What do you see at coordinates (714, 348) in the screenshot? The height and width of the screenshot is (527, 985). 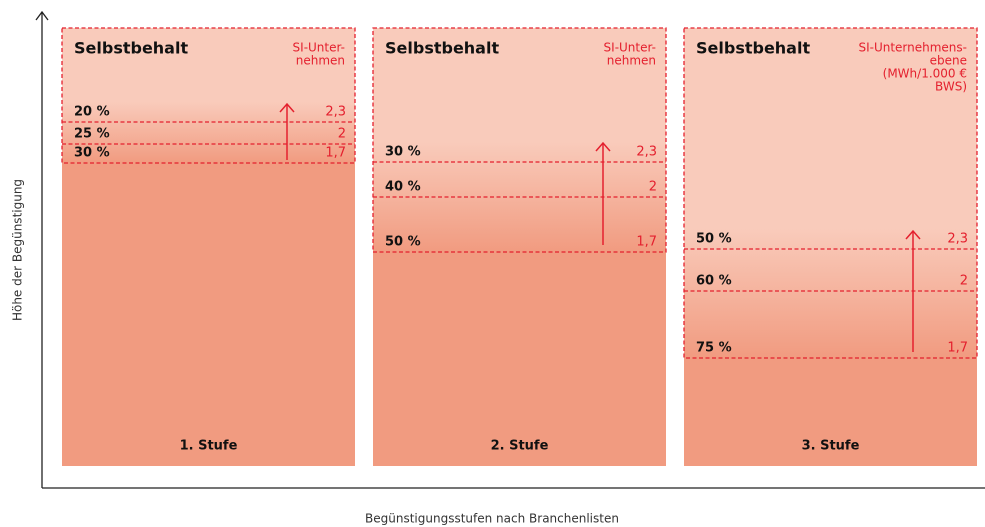 I see `percent: 75 %` at bounding box center [714, 348].